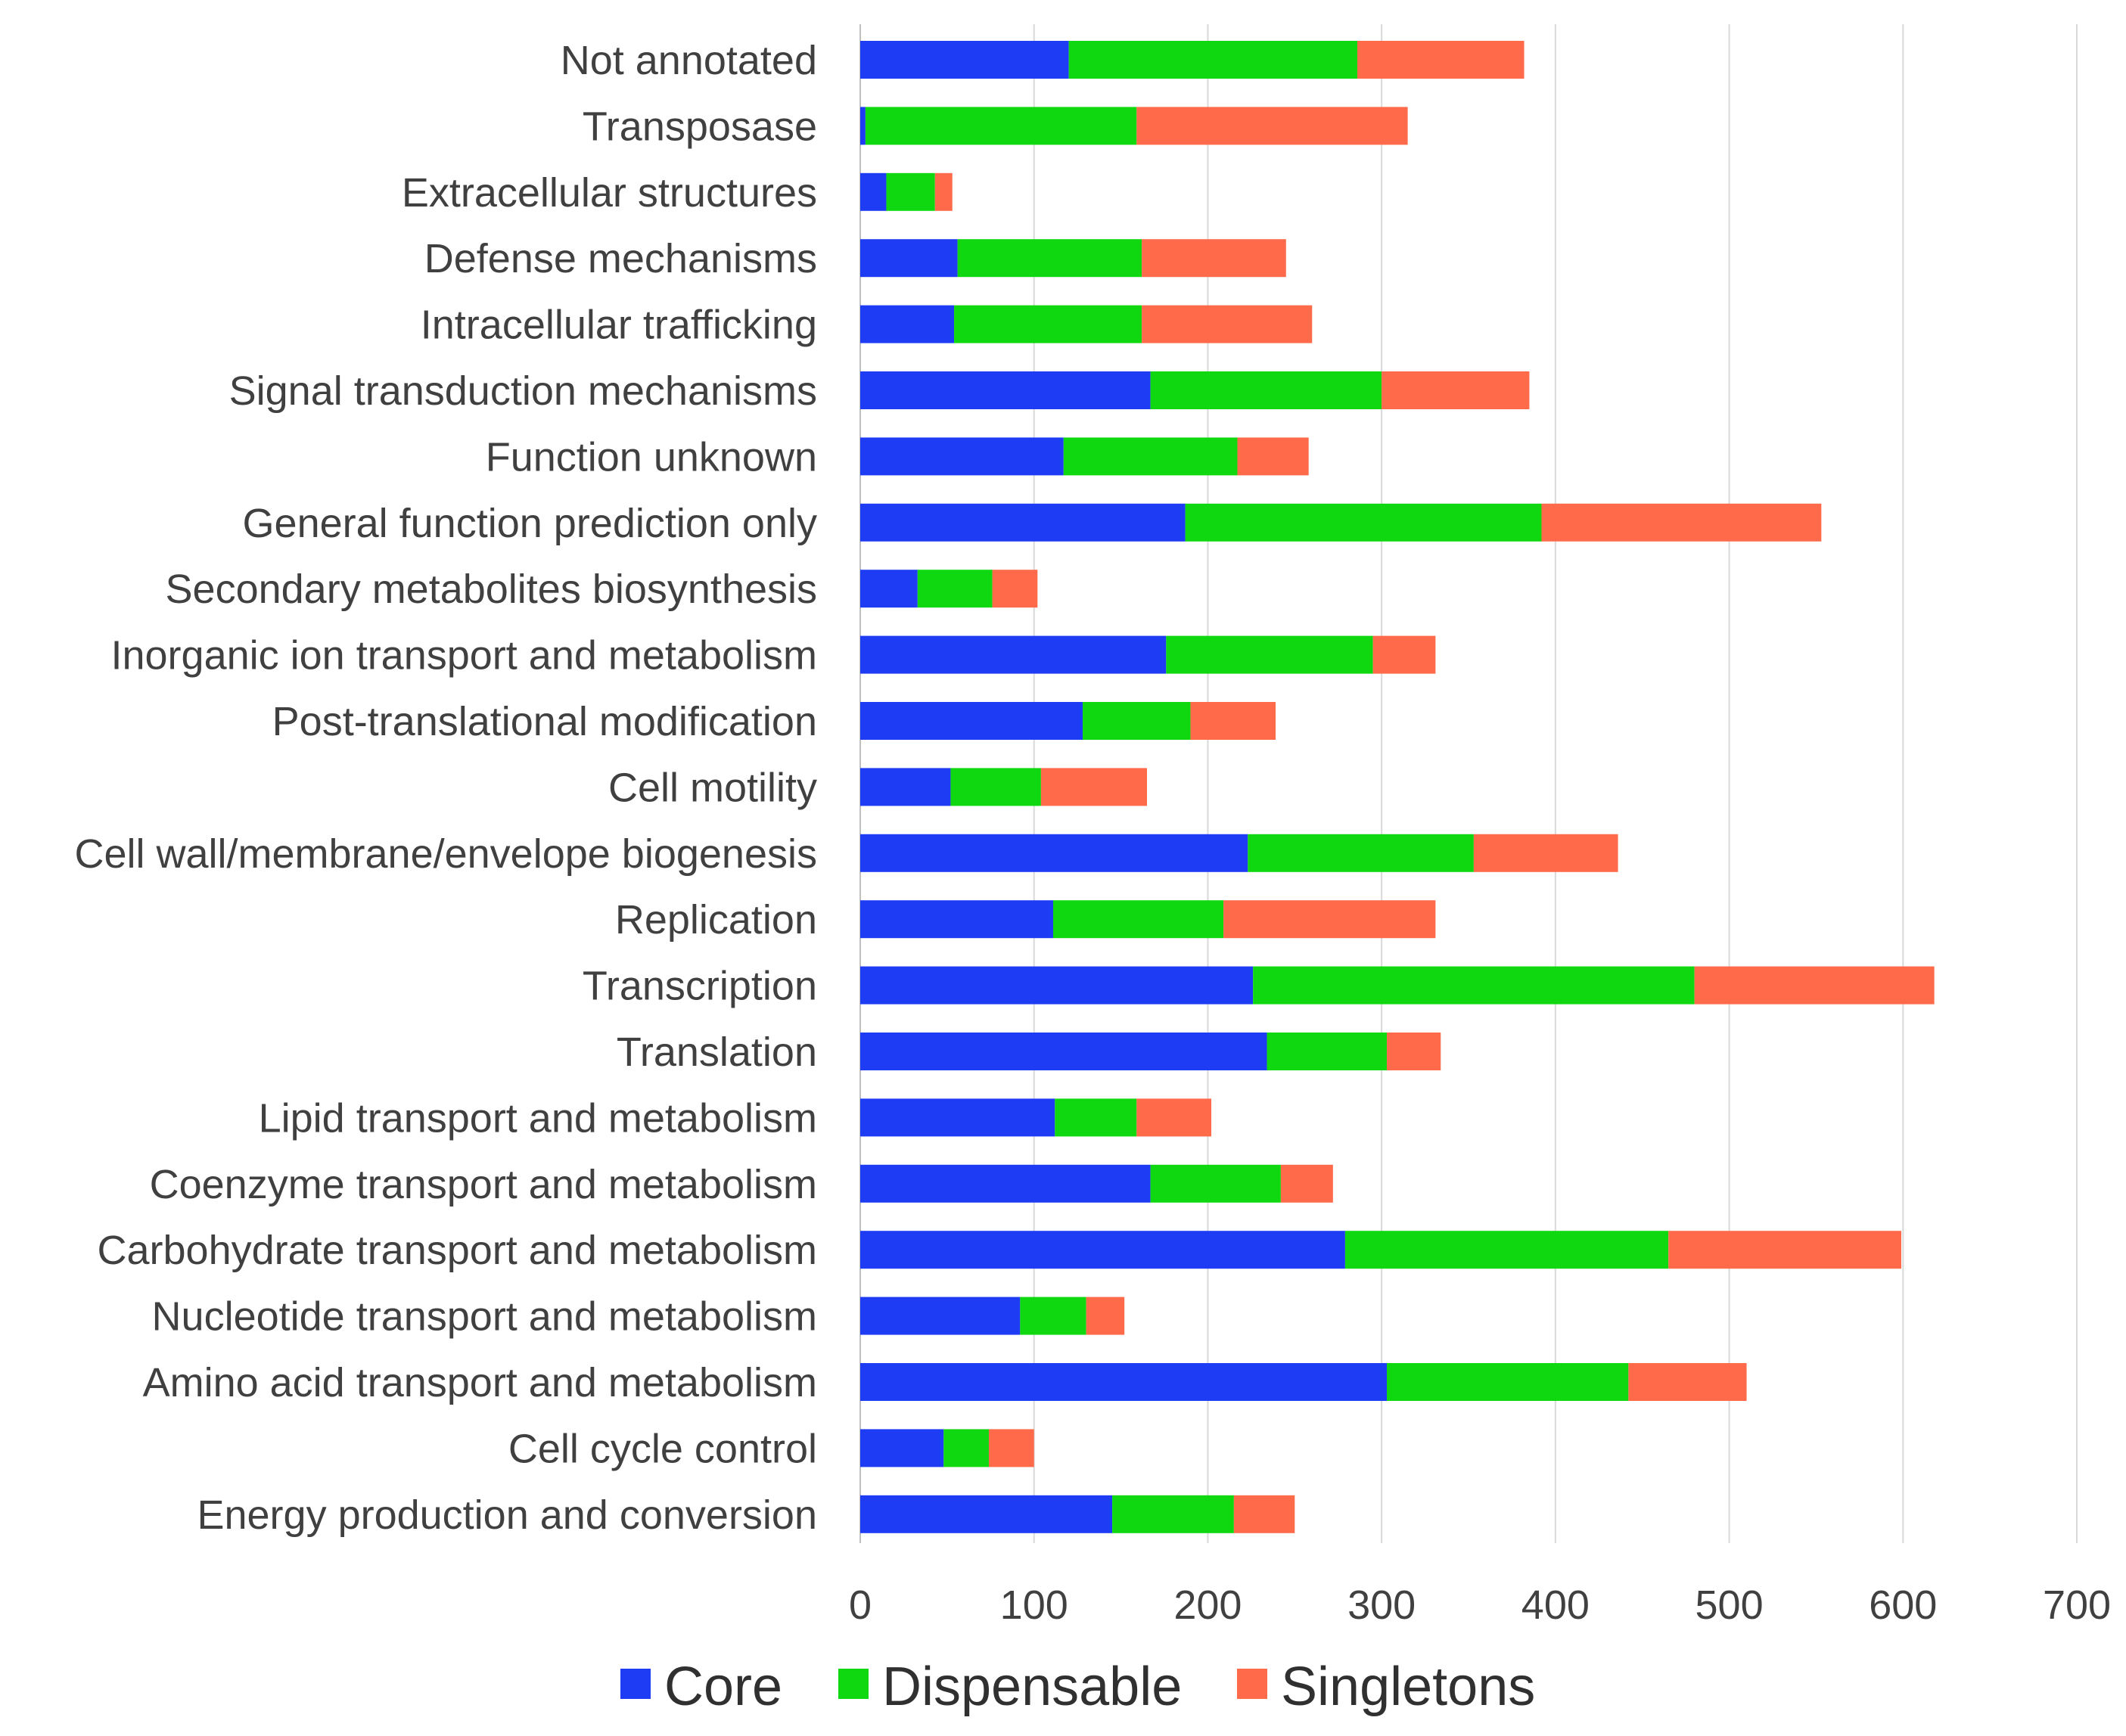  I want to click on bar-core-signal-transduction-mechanisms, so click(1006, 390).